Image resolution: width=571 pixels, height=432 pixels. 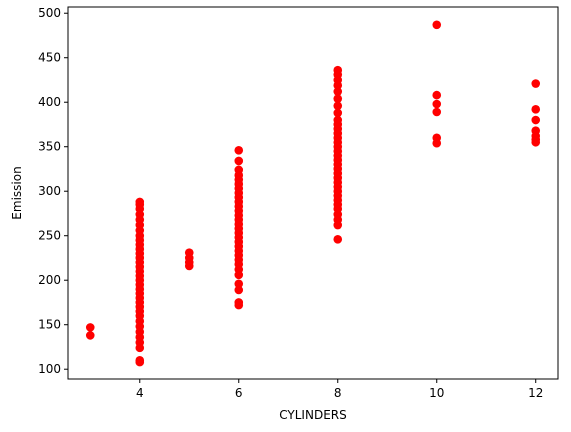 I want to click on y-tick-label: 250, so click(x=49, y=236).